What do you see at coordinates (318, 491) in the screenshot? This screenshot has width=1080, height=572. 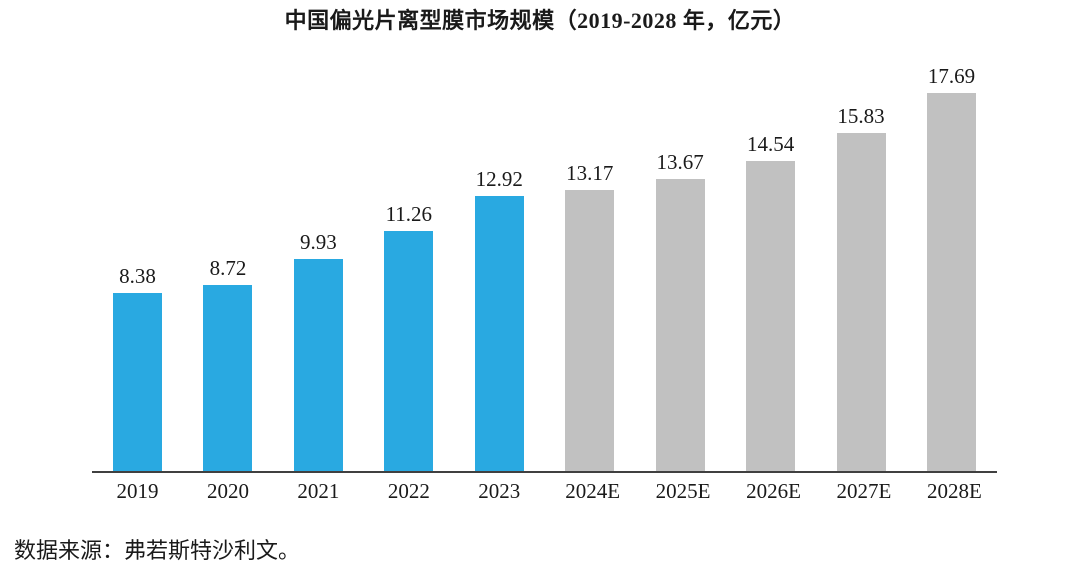 I see `x-axis-tick-label: 2021` at bounding box center [318, 491].